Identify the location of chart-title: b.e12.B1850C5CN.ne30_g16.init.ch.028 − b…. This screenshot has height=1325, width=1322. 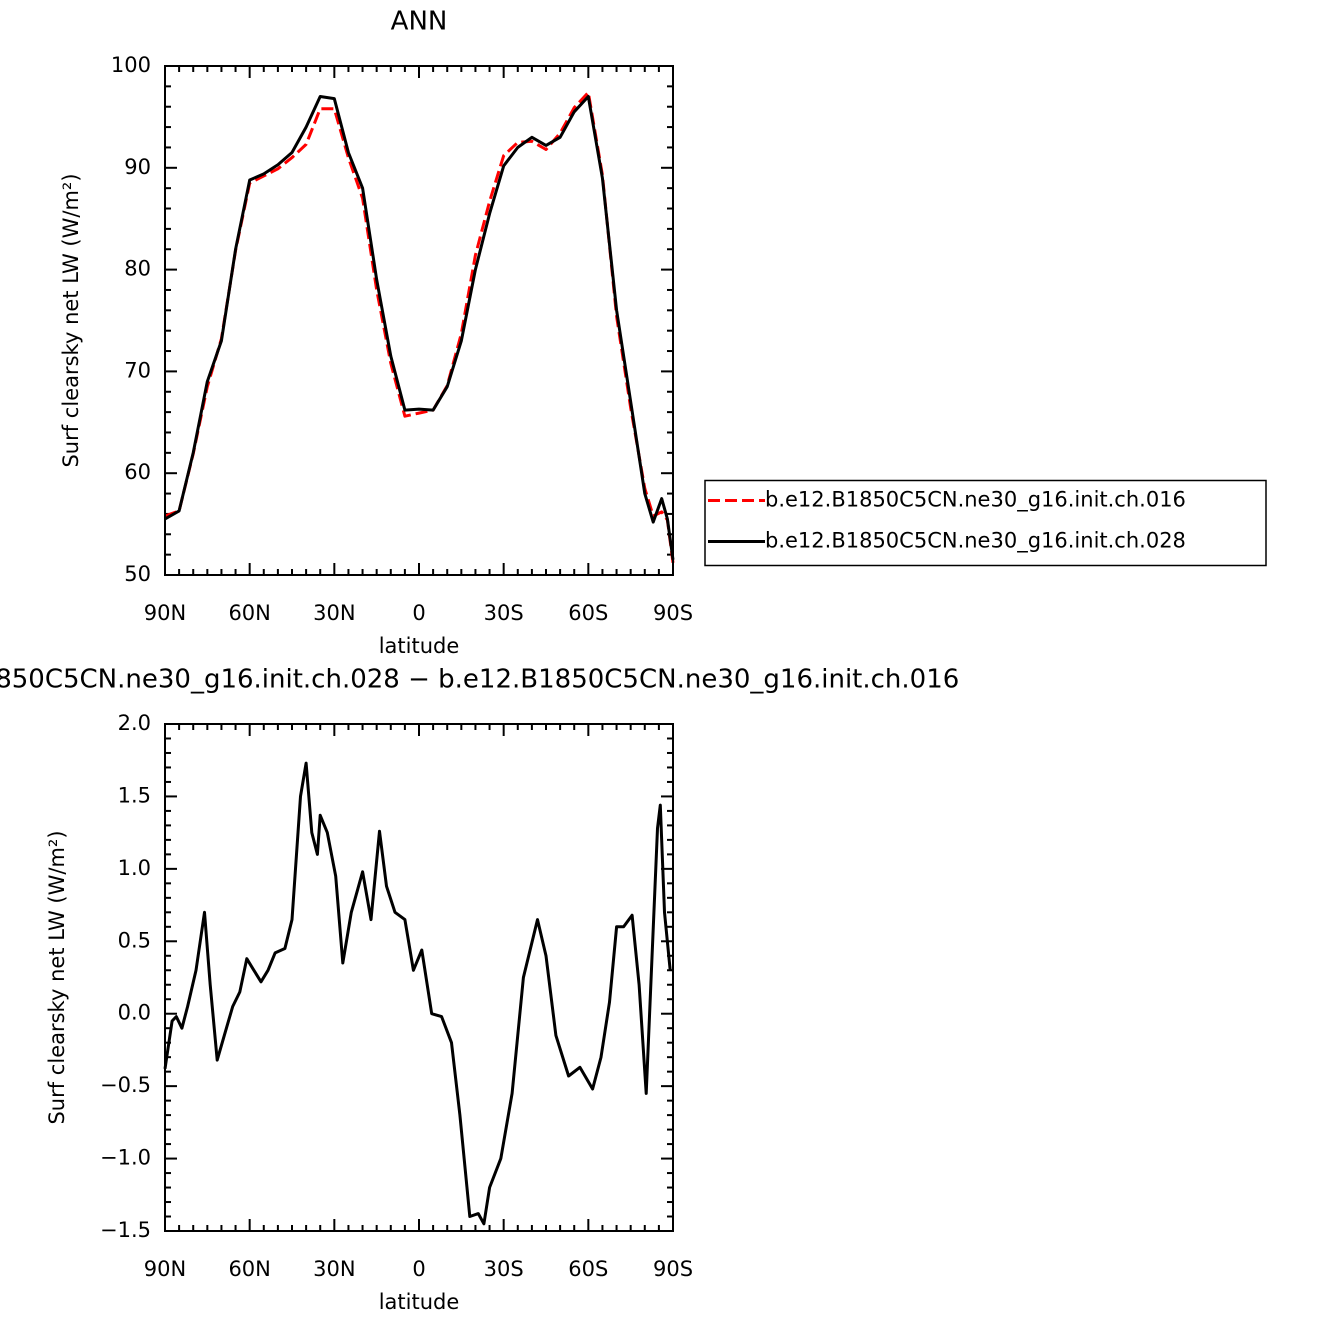
(479, 680).